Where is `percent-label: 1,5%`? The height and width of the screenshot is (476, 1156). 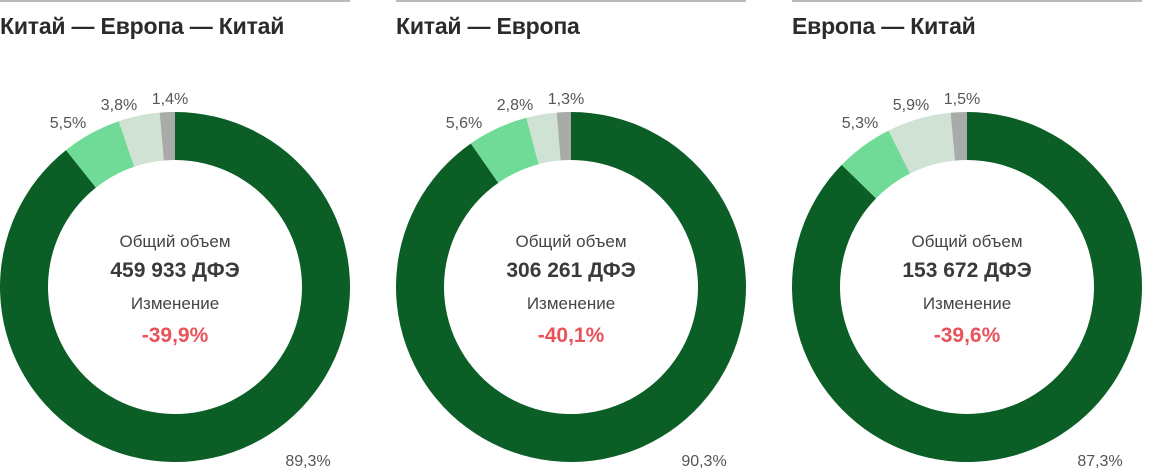 percent-label: 1,5% is located at coordinates (962, 99).